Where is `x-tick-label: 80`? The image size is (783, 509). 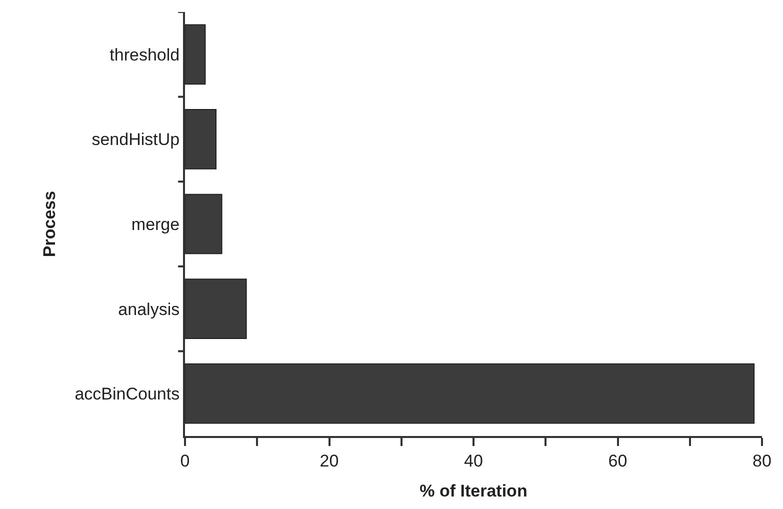 x-tick-label: 80 is located at coordinates (762, 460).